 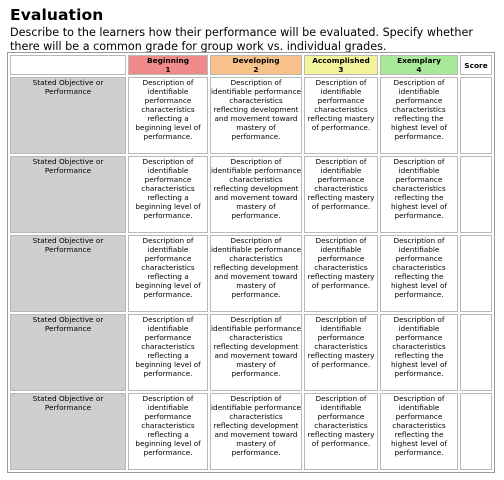 What do you see at coordinates (256, 60) in the screenshot?
I see `header-developing-label: Developing` at bounding box center [256, 60].